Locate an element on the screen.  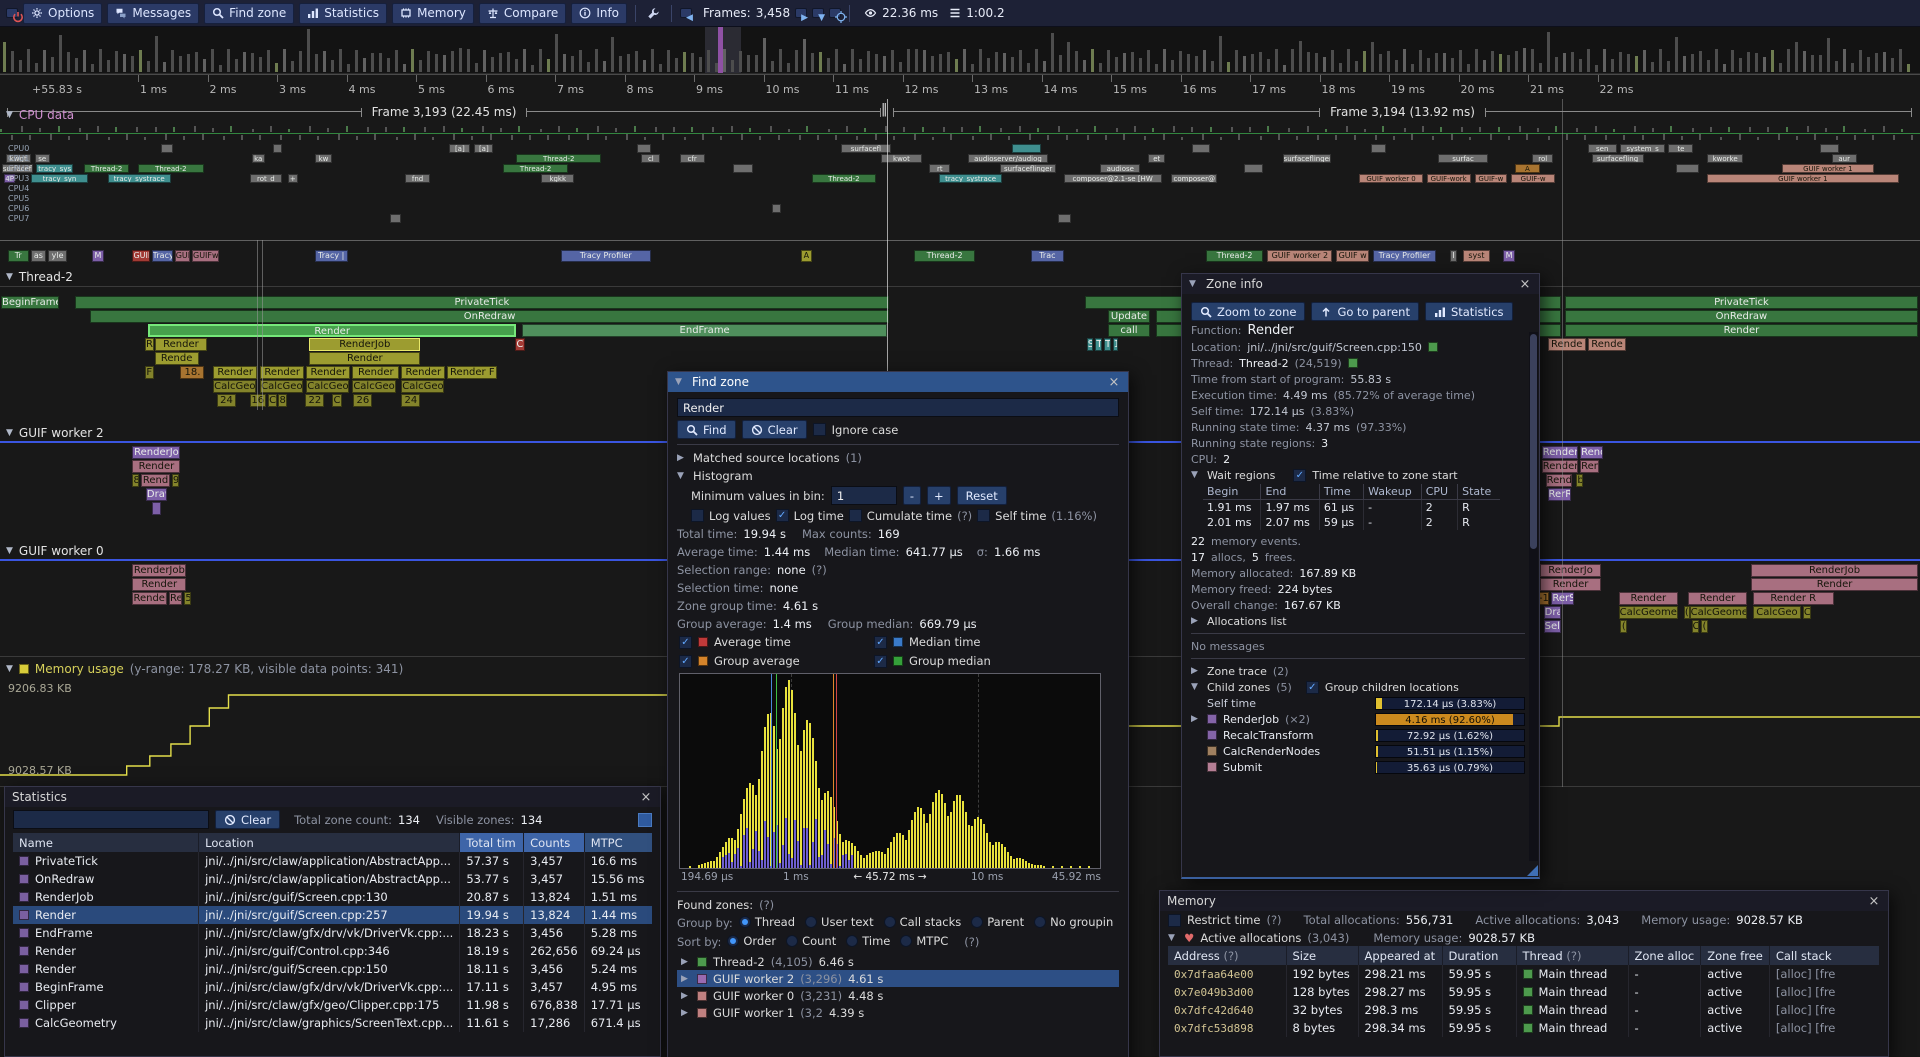
column-header-address: Address (?) is located at coordinates (1227, 955).